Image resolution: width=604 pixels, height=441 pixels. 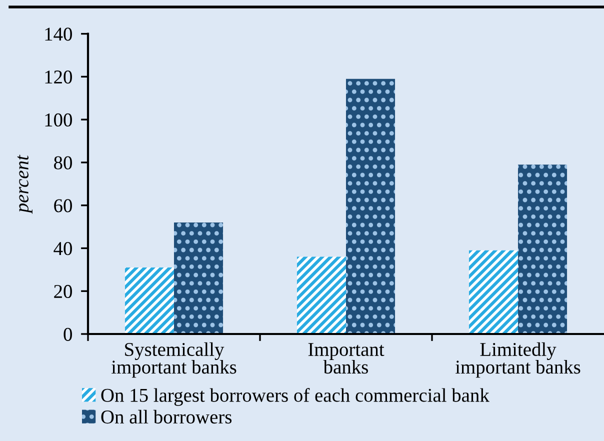 What do you see at coordinates (63, 205) in the screenshot?
I see `y-tick-label: 60` at bounding box center [63, 205].